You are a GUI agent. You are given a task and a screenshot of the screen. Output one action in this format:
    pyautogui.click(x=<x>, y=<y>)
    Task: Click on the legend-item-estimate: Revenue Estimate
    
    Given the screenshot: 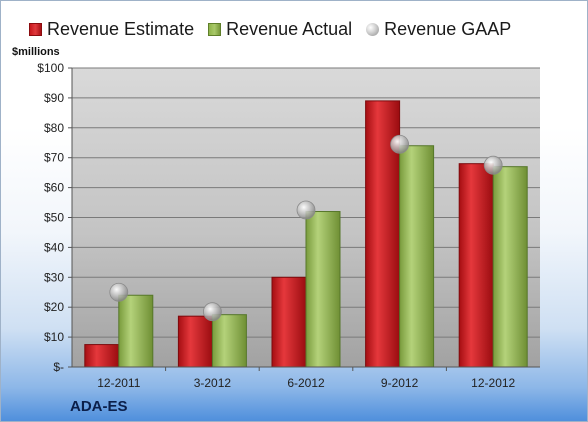 What is the action you would take?
    pyautogui.click(x=111, y=29)
    